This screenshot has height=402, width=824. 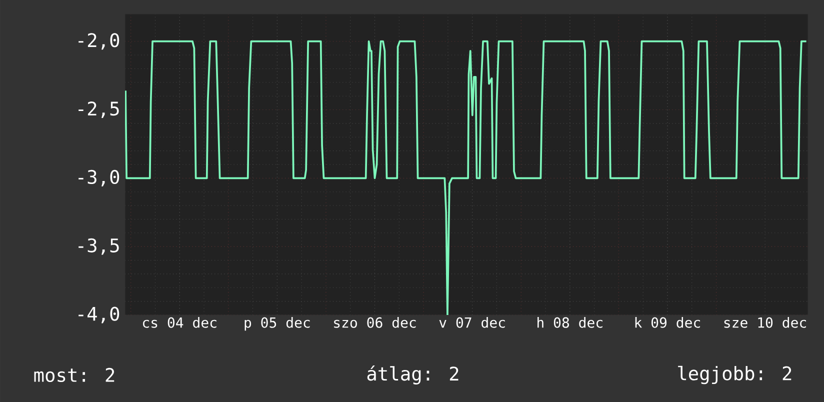 I want to click on x-tick-label: k 09 dec, so click(x=667, y=322).